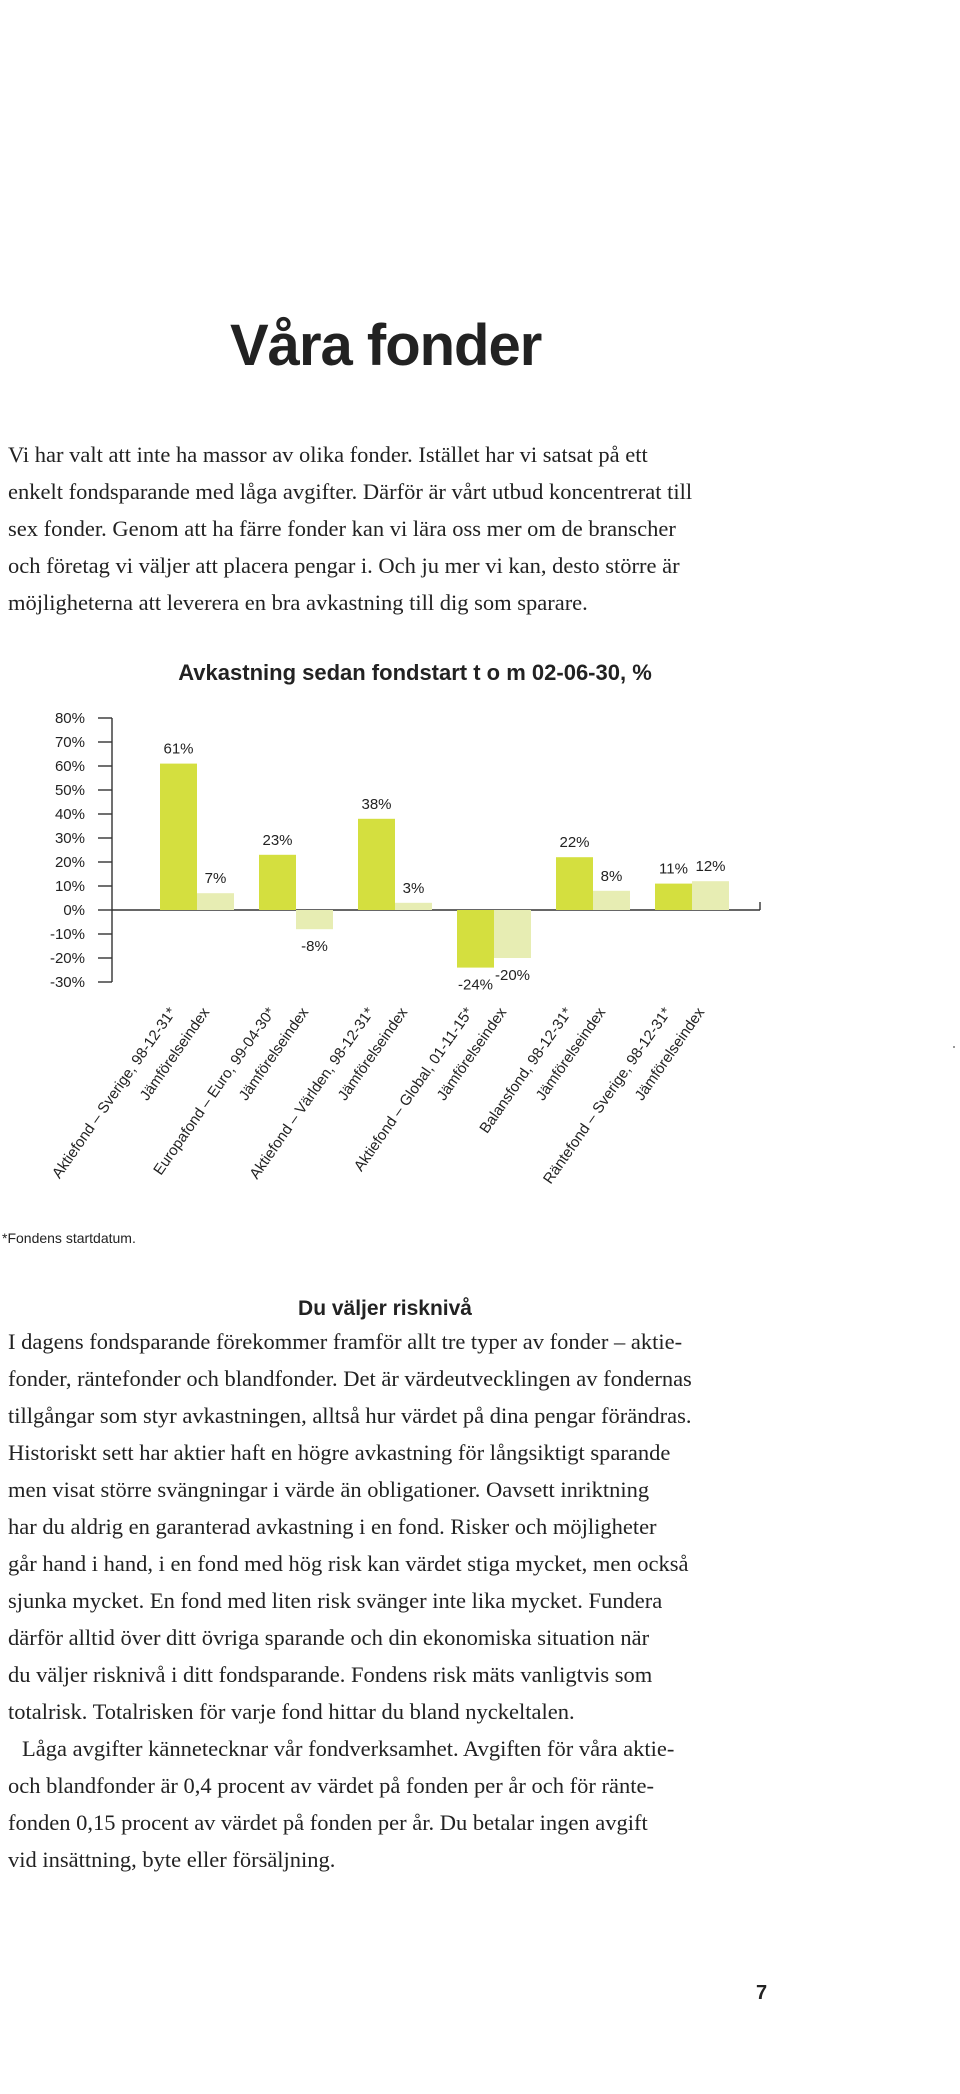  Describe the element at coordinates (70, 838) in the screenshot. I see `y-tick-label: 30%` at that location.